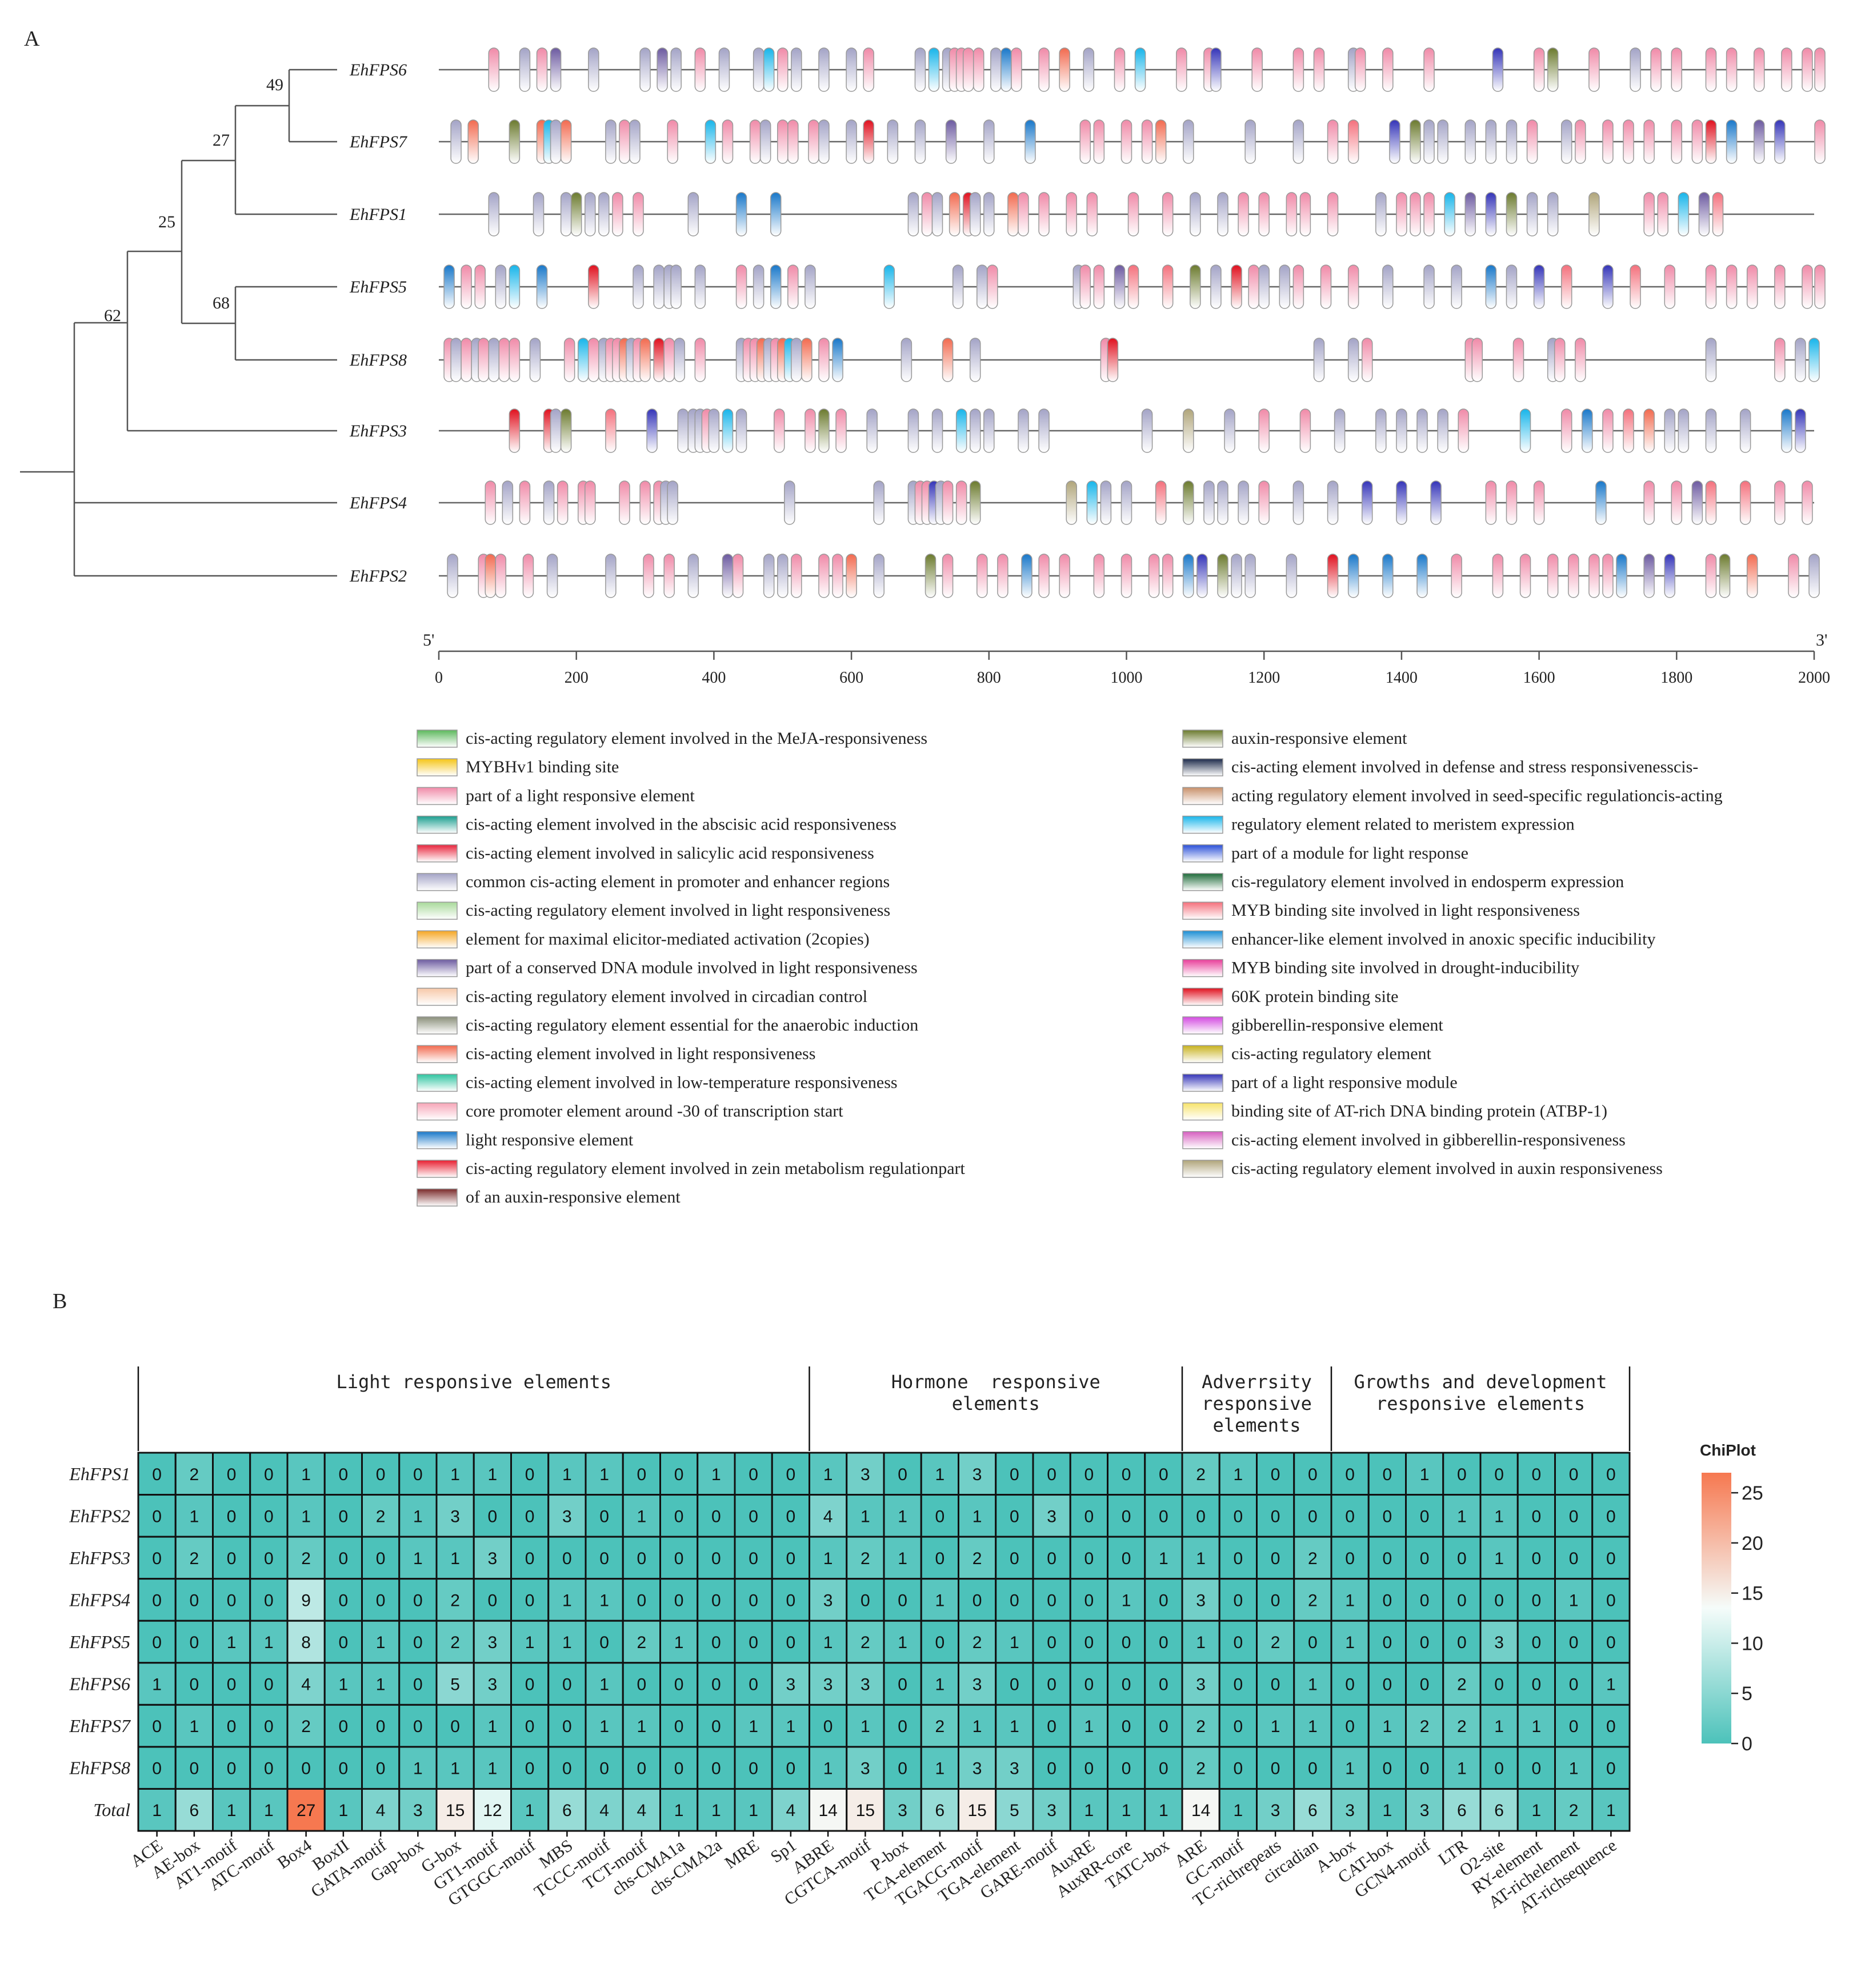 This screenshot has height=1988, width=1861. I want to click on heatmap-row-label: Total, so click(112, 1809).